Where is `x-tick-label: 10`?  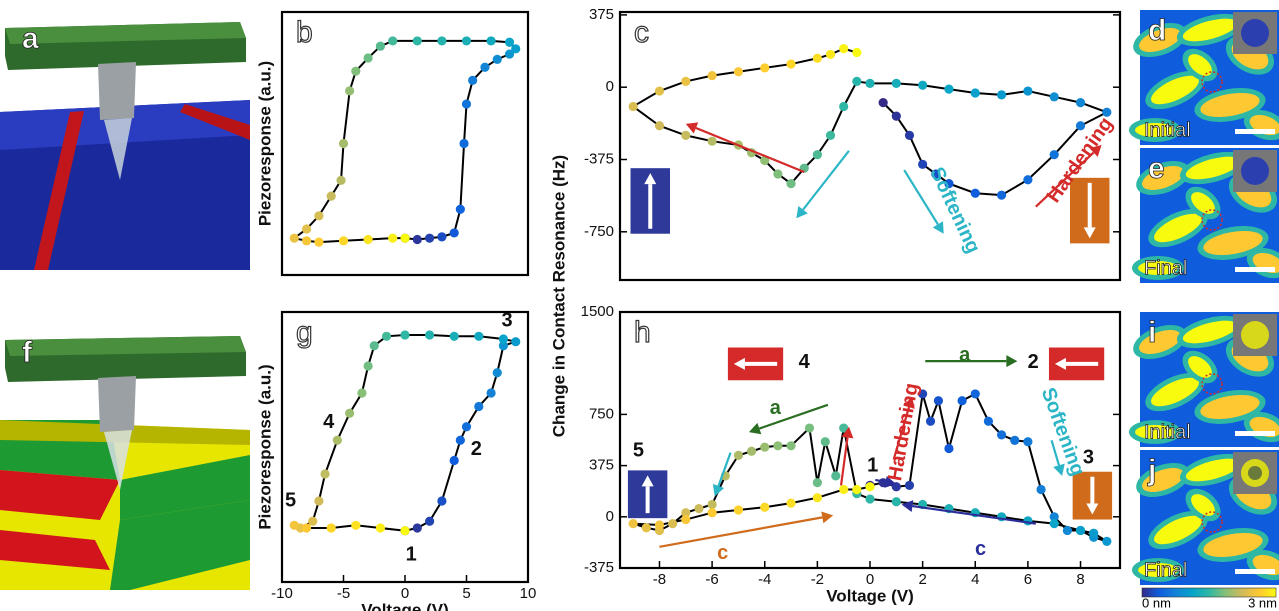
x-tick-label: 10 is located at coordinates (528, 593).